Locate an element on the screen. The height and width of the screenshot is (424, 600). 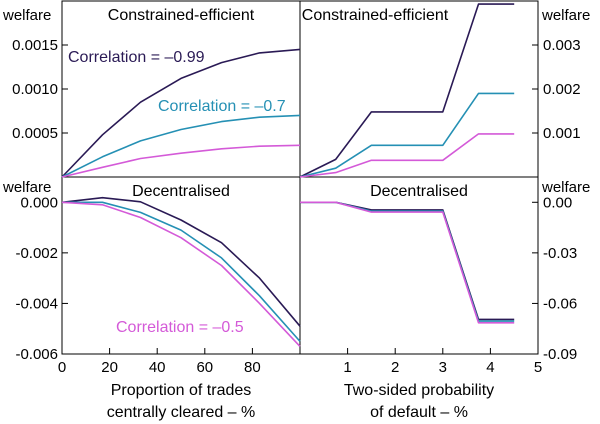
panel-title-bottom-right: Decentralised is located at coordinates (419, 191).